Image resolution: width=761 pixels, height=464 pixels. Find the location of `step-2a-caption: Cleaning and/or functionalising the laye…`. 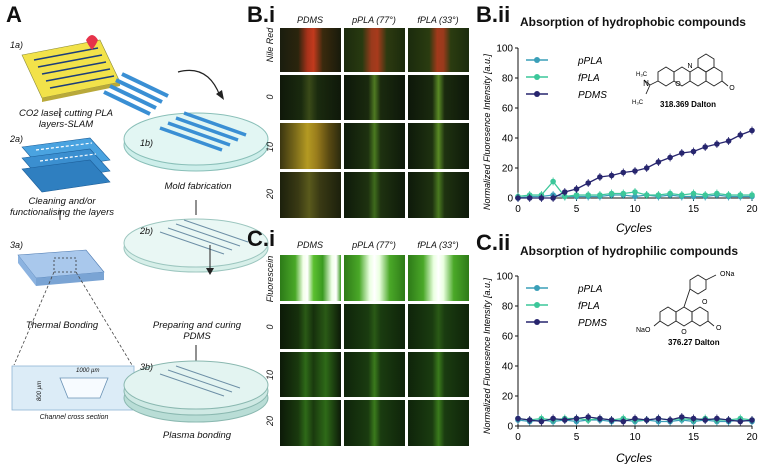

step-2a-caption: Cleaning and/or functionalising the laye… is located at coordinates (62, 207).